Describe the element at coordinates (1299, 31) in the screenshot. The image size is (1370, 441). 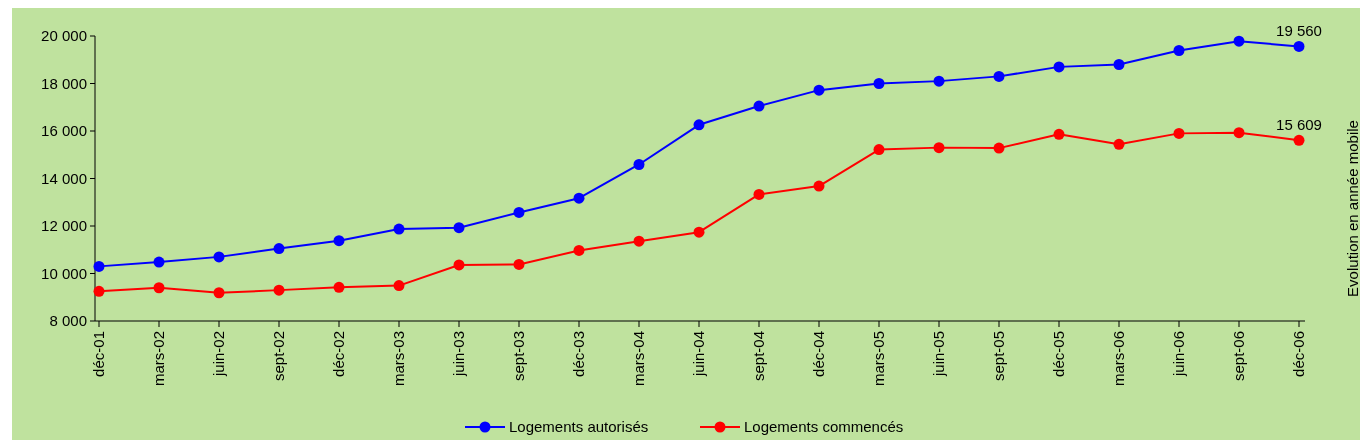
I see `data-label: 19 560` at that location.